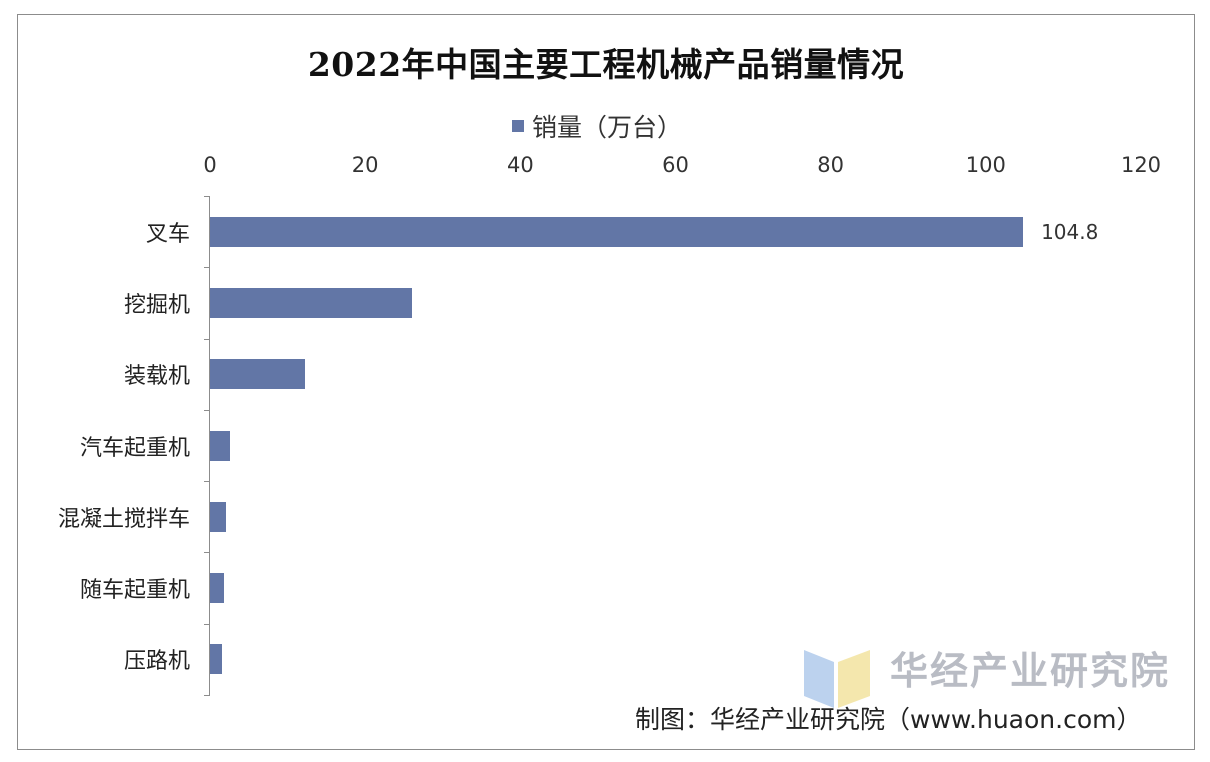  Describe the element at coordinates (134, 448) in the screenshot. I see `category-label: 汽车起重机` at that location.